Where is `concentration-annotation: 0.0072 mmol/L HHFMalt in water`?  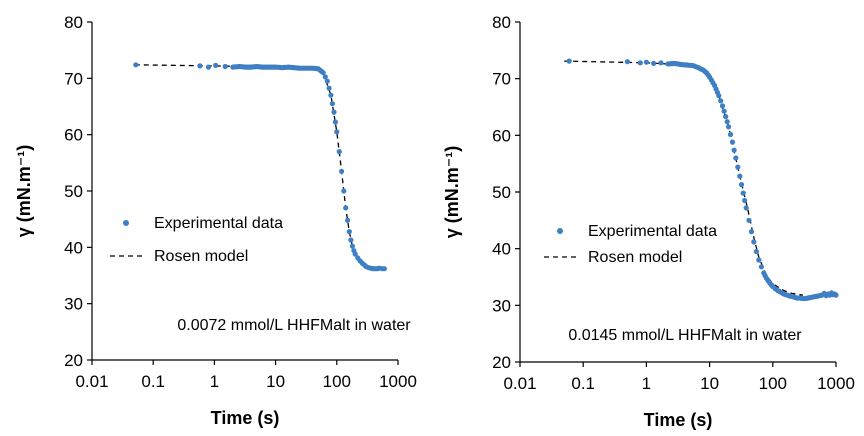
concentration-annotation: 0.0072 mmol/L HHFMalt in water is located at coordinates (294, 325).